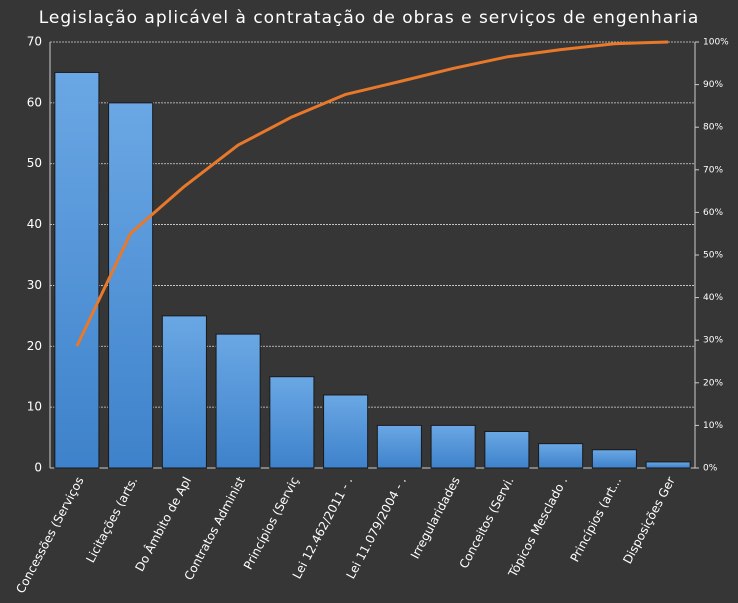 The height and width of the screenshot is (603, 738). What do you see at coordinates (713, 426) in the screenshot?
I see `y2-tick-label: 10%` at bounding box center [713, 426].